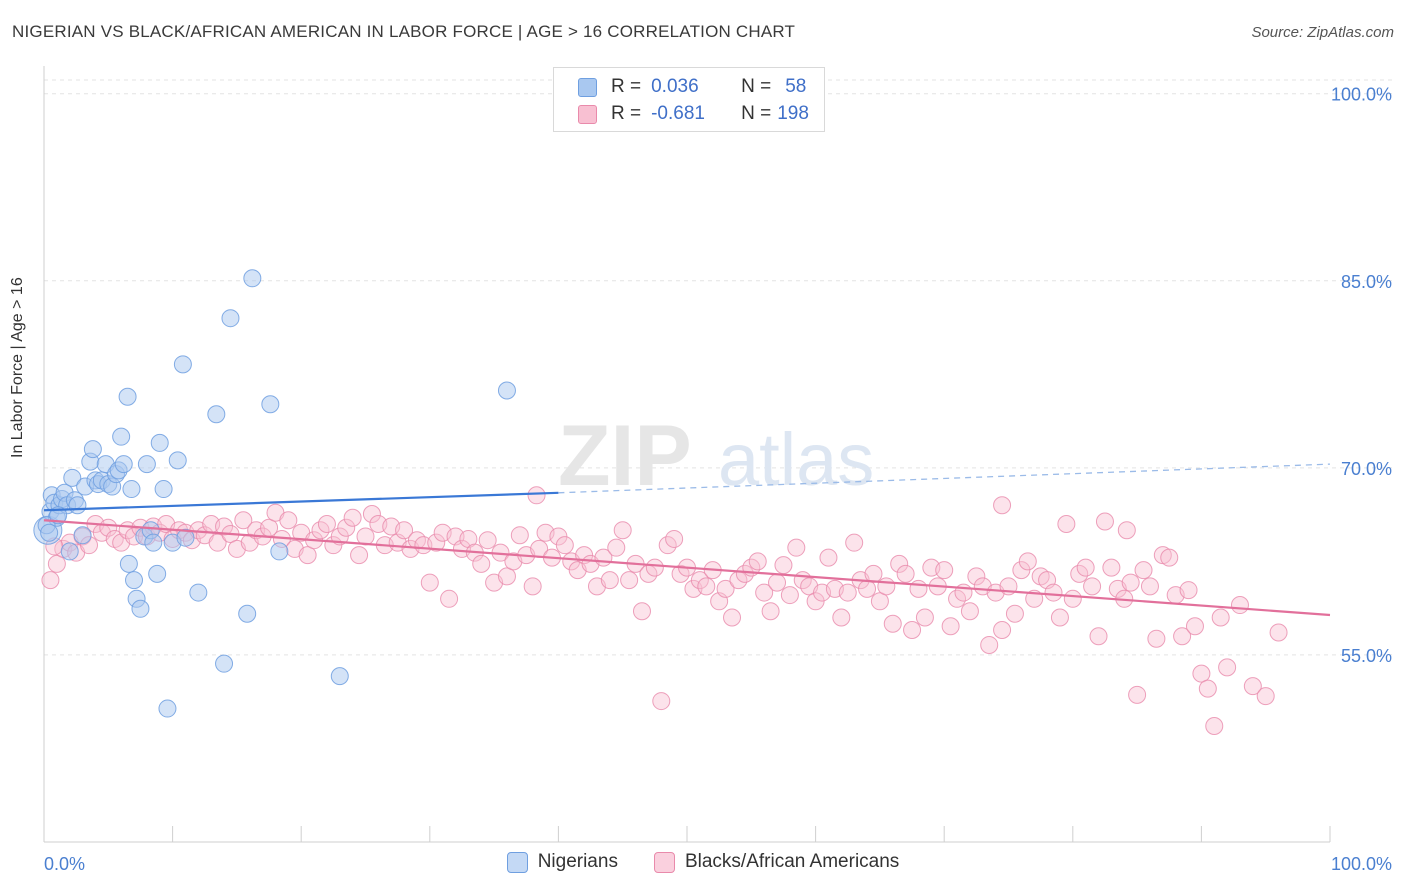 The image size is (1406, 892). What do you see at coordinates (64, 864) in the screenshot?
I see `x-tick-label: 0.0%` at bounding box center [64, 864].